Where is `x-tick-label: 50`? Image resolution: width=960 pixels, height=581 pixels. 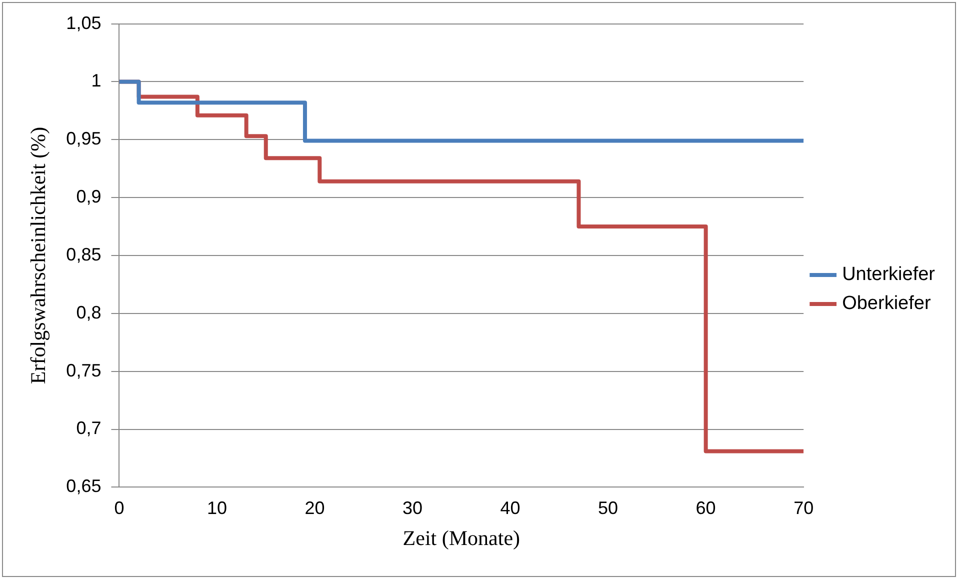
x-tick-label: 50 is located at coordinates (608, 508).